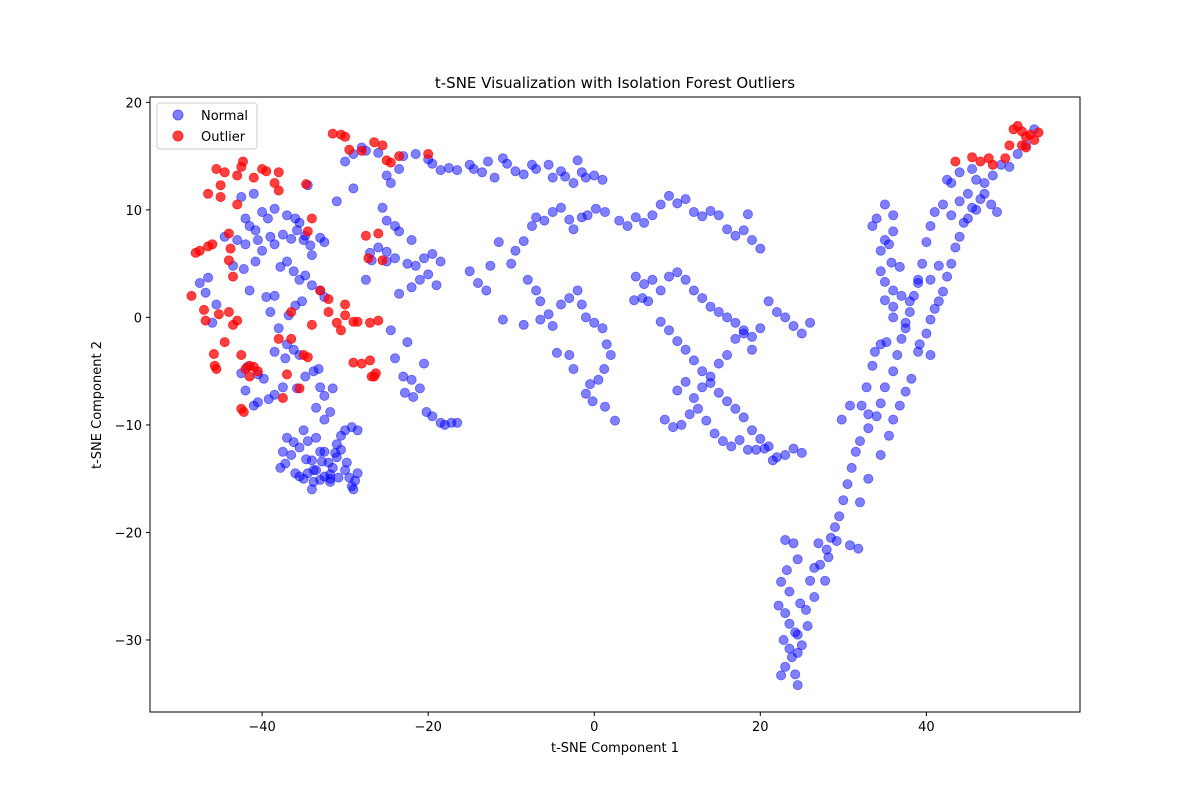  What do you see at coordinates (133, 103) in the screenshot?
I see `y-tick-label: 20` at bounding box center [133, 103].